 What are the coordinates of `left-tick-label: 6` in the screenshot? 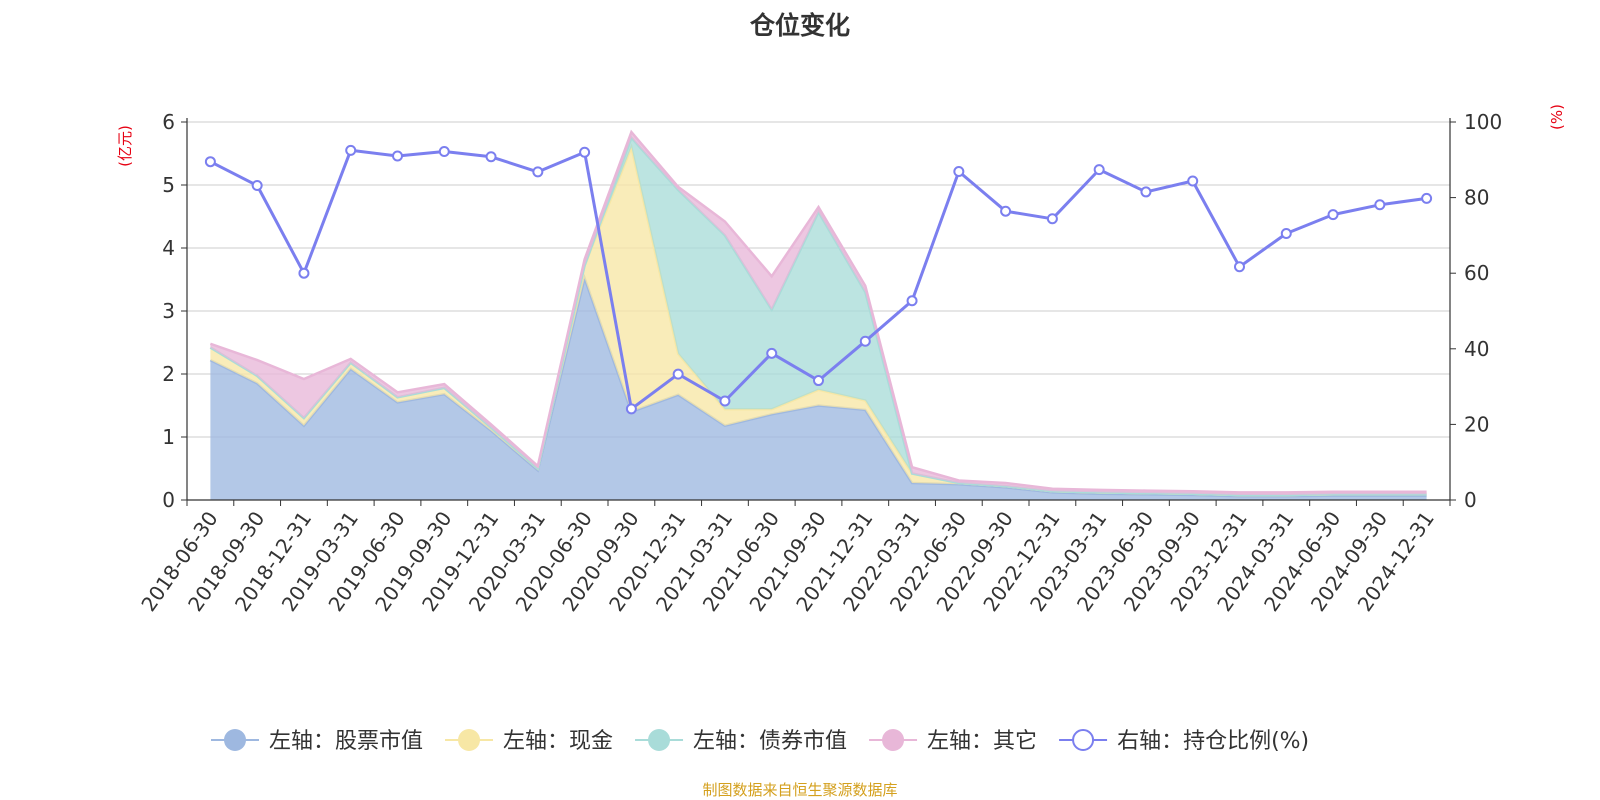 It's located at (168, 122).